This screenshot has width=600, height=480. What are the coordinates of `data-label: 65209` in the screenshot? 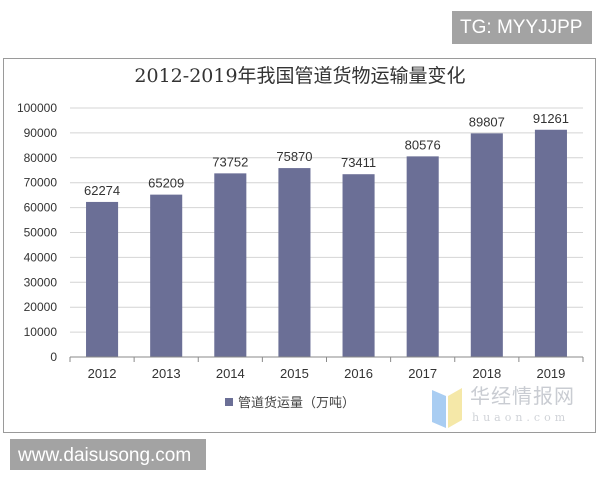 It's located at (166, 183).